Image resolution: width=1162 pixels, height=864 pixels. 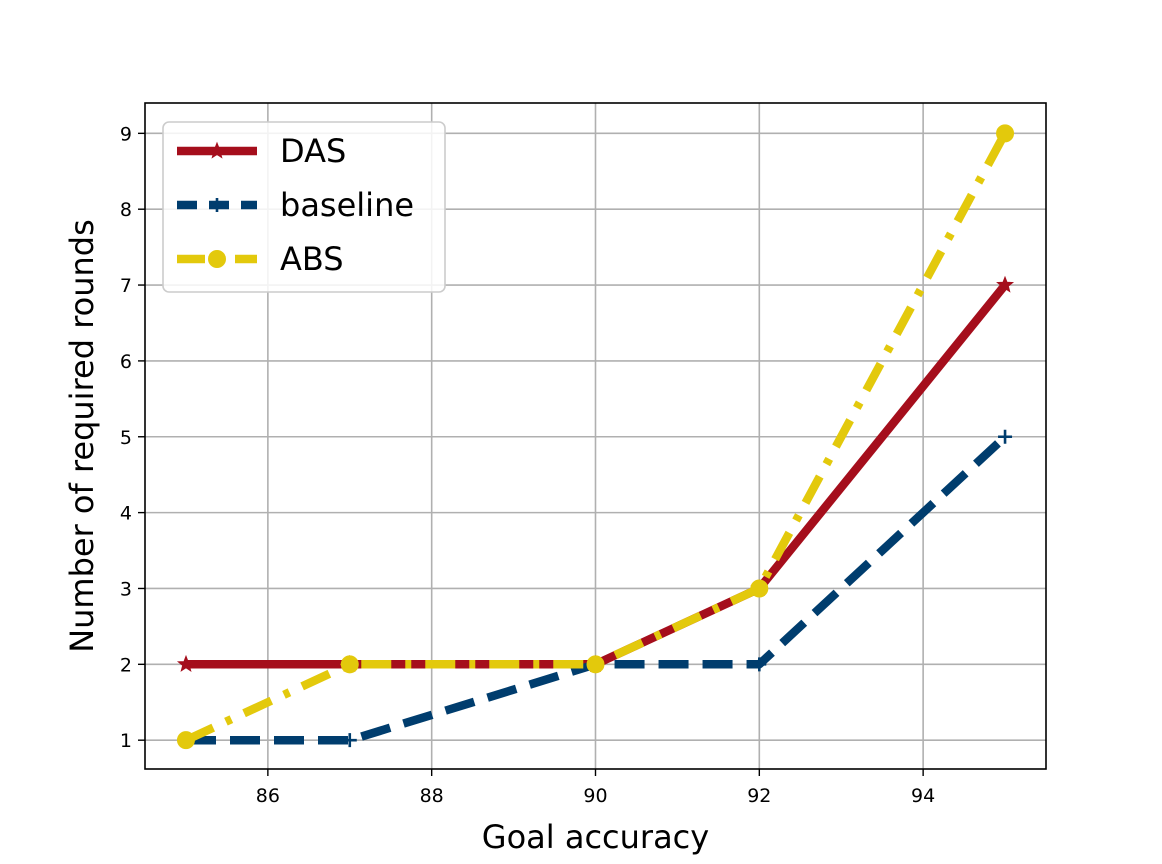 I want to click on x-tick-label: 94, so click(x=923, y=796).